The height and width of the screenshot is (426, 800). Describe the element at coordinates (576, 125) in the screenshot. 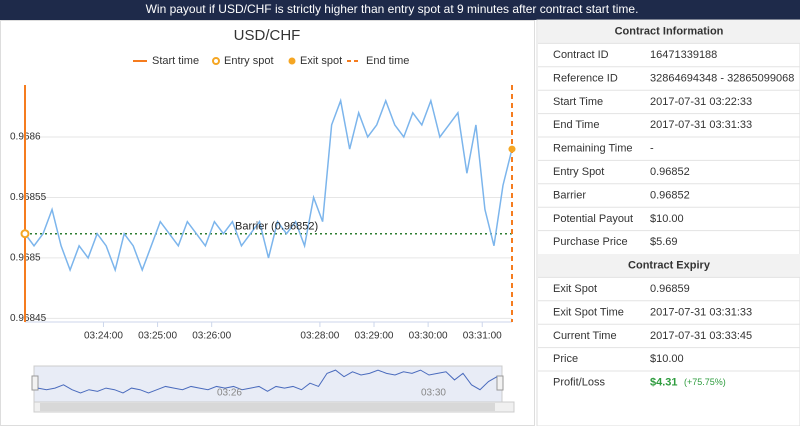

I see `row-label: End Time` at that location.